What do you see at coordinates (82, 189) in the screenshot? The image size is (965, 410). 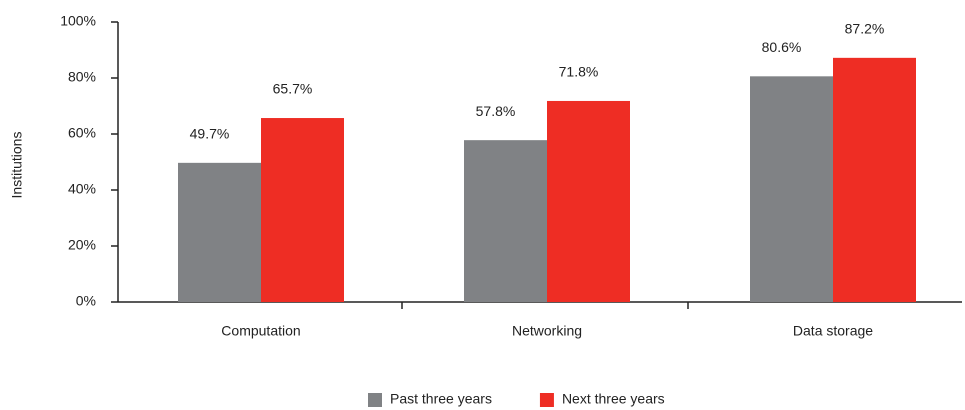 I see `y-tick-label: 40%` at bounding box center [82, 189].